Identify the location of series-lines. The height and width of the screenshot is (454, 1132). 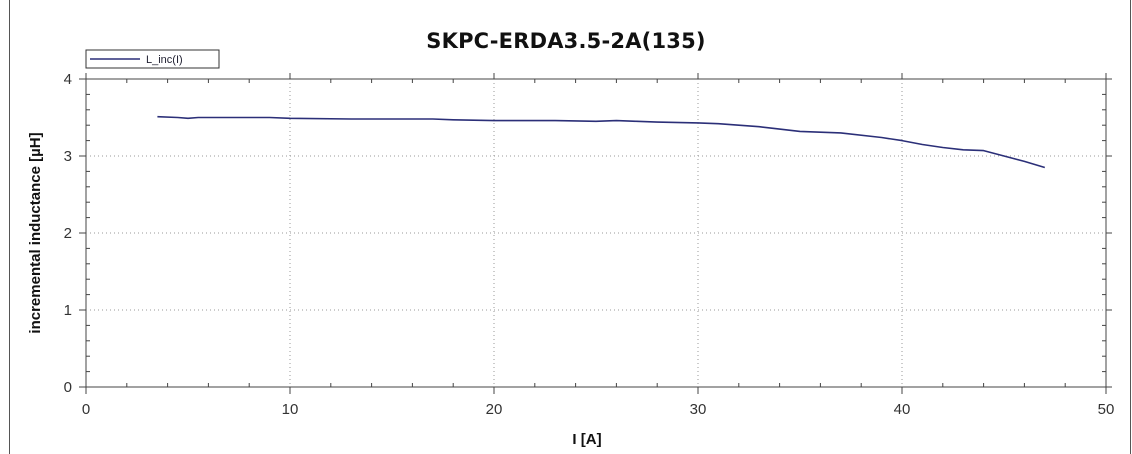
(601, 142).